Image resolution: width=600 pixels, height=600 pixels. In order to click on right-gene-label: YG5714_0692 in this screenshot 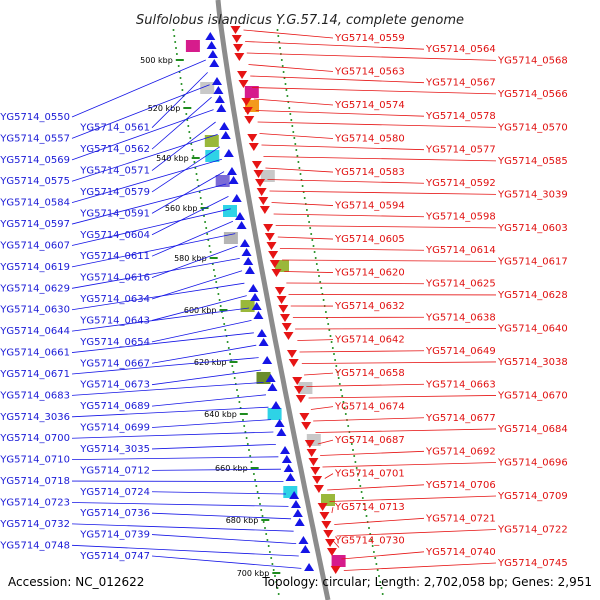, I will do `click(460, 451)`.